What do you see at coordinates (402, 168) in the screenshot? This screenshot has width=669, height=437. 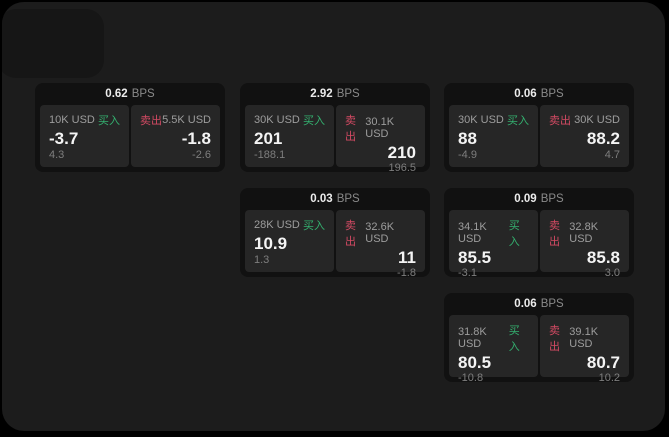 I see `sell-delta: 196.5` at bounding box center [402, 168].